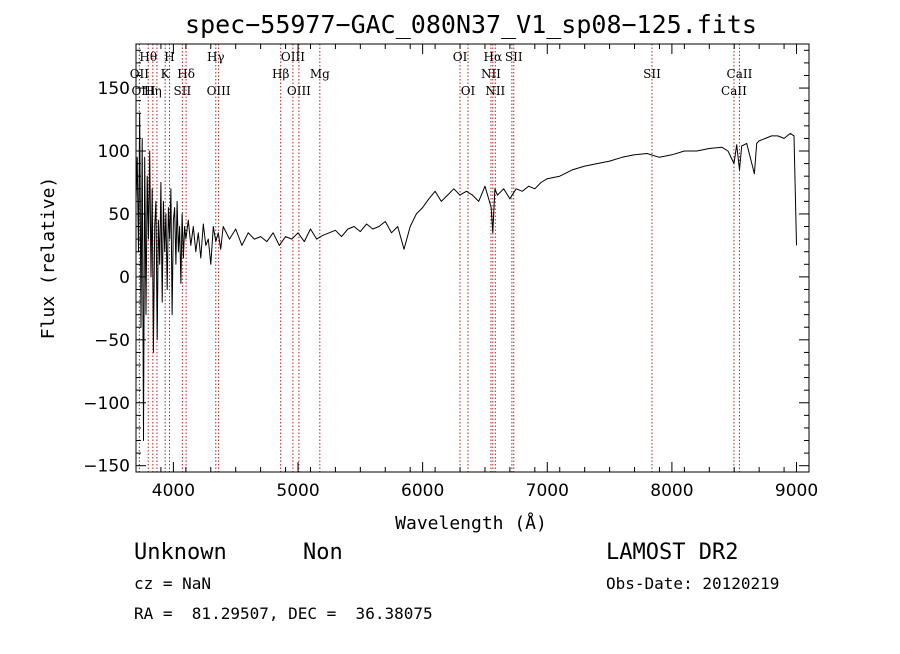 The width and height of the screenshot is (900, 654). I want to click on object-class: Unknown, so click(180, 552).